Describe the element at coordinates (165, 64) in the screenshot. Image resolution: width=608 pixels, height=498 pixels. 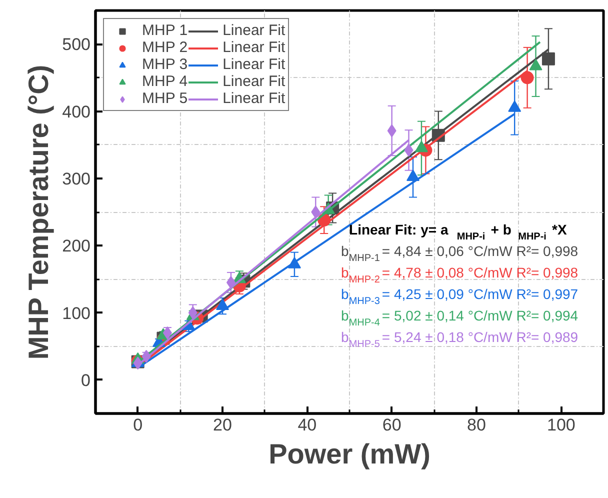
I see `legend-label: MHP 3` at that location.